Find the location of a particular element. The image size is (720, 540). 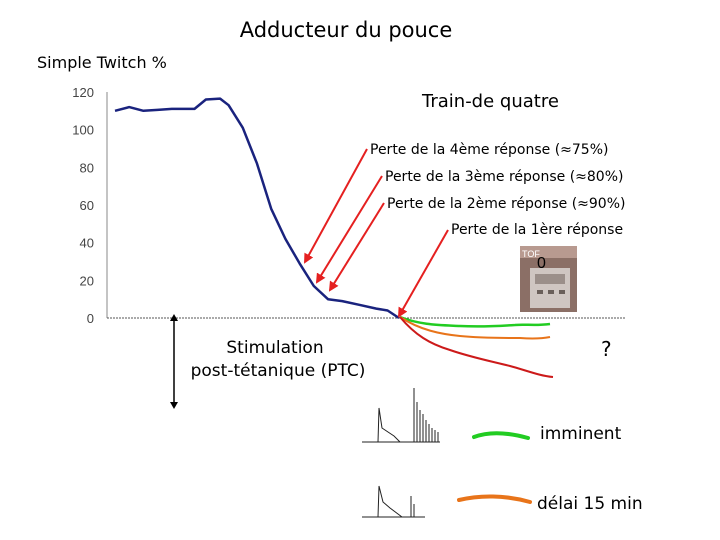

tof-device-label: TOF is located at coordinates (531, 254).